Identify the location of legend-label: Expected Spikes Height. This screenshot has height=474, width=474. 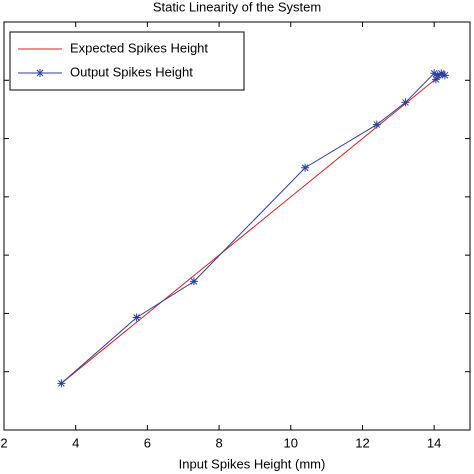
(139, 47).